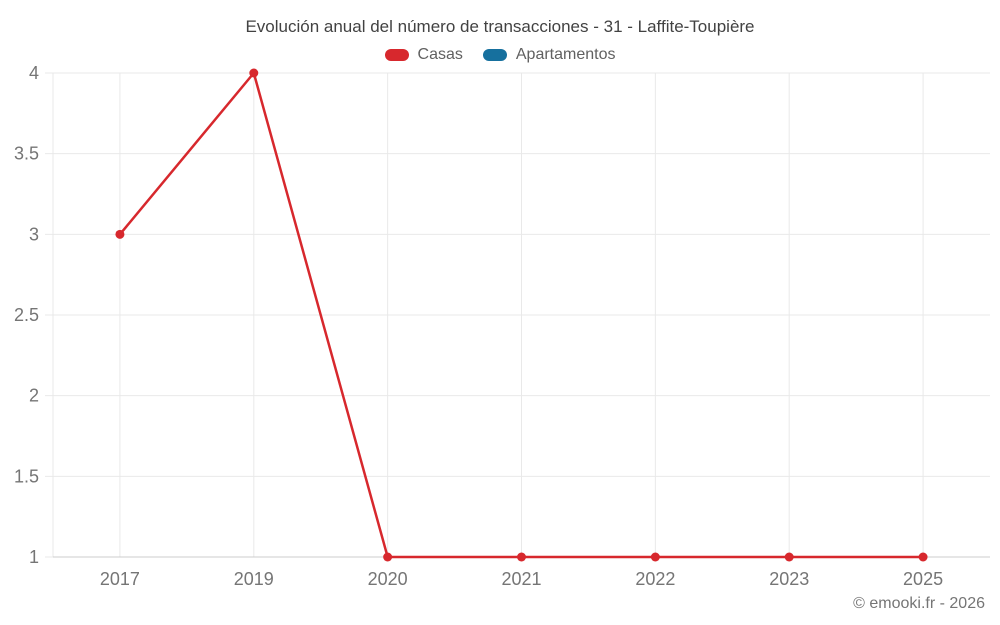 The image size is (1000, 625). What do you see at coordinates (565, 54) in the screenshot?
I see `legend-label-apartamentos: Apartamentos` at bounding box center [565, 54].